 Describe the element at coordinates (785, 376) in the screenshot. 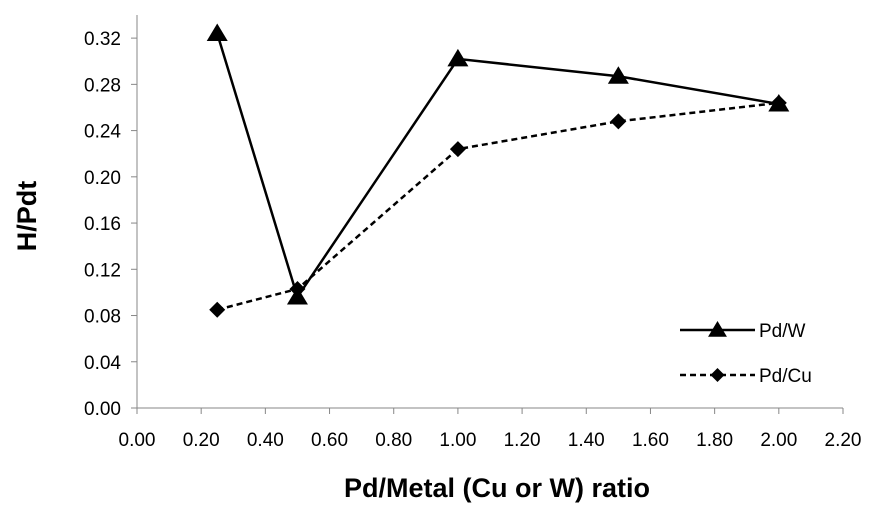

I see `legend-label-pd-cu: Pd/Cu` at that location.